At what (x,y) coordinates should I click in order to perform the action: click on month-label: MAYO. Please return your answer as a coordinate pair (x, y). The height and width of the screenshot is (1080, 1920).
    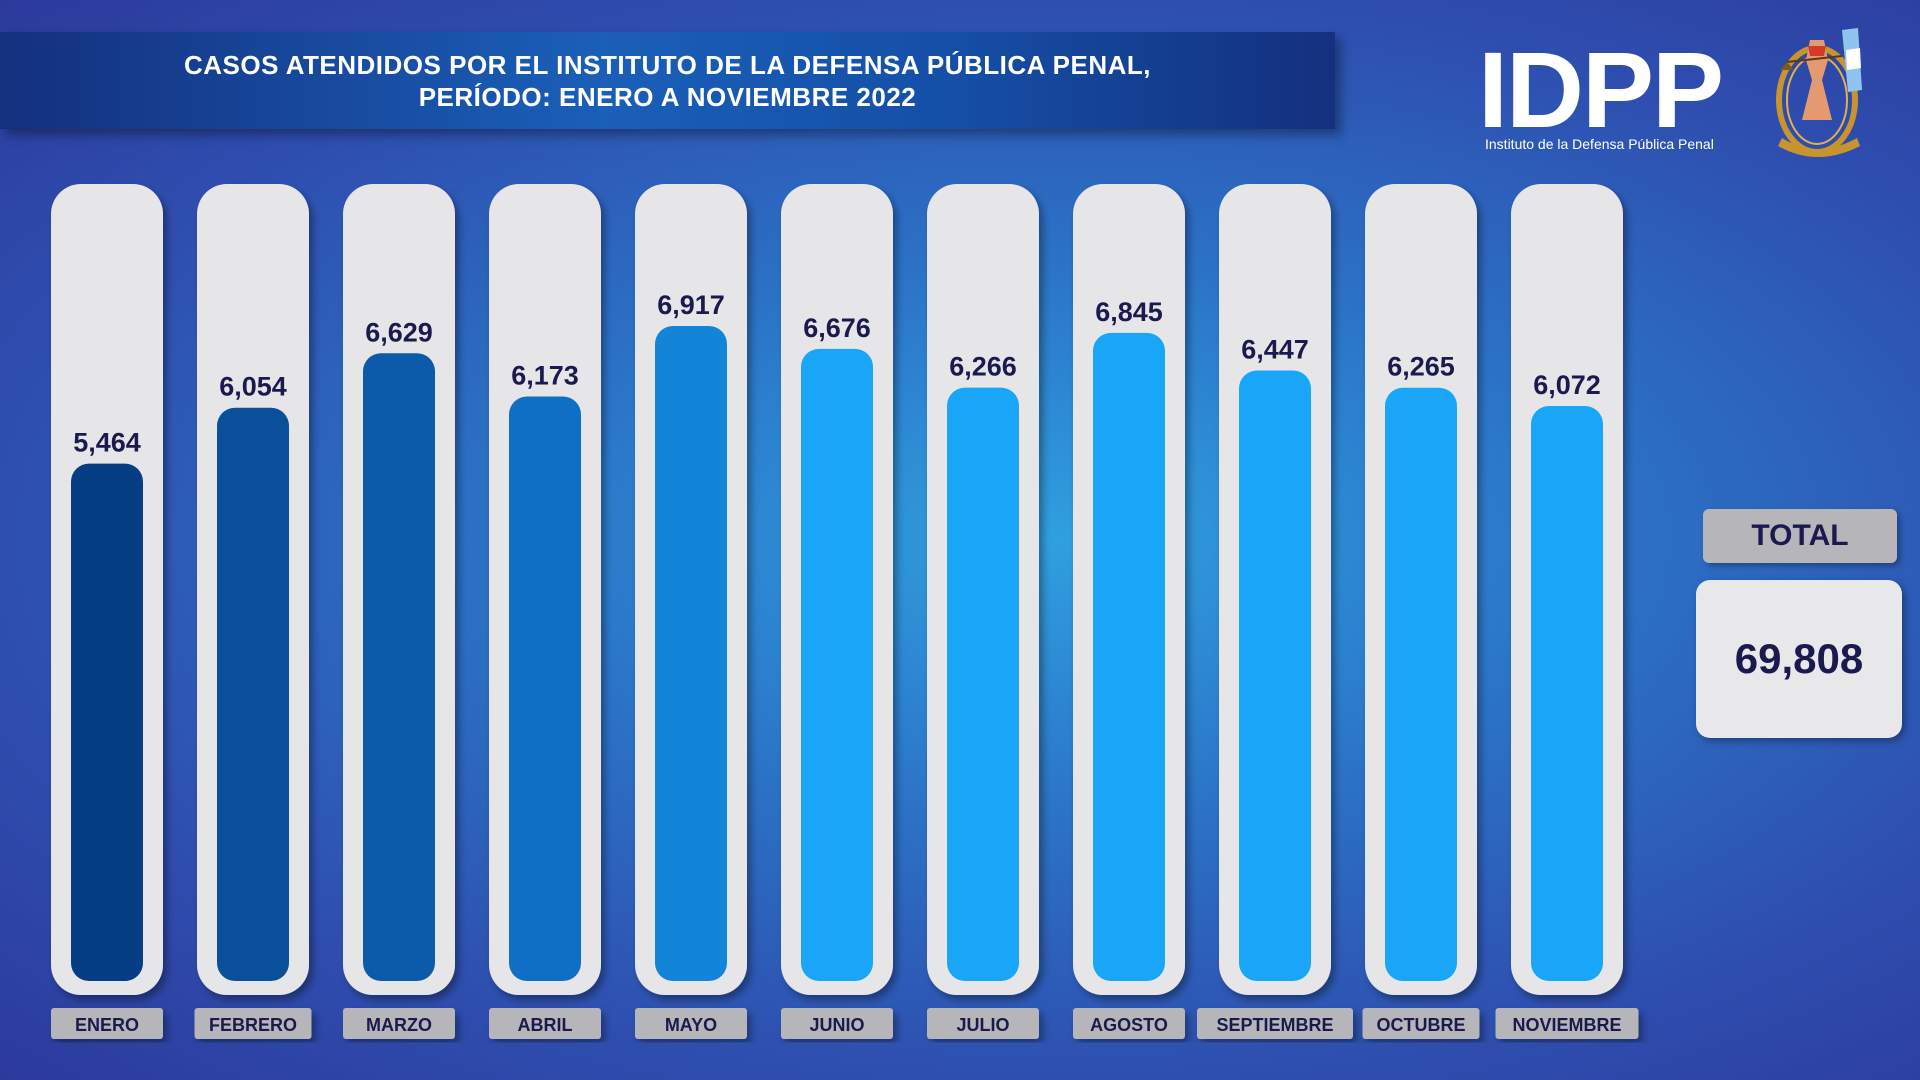
    Looking at the image, I should click on (691, 1025).